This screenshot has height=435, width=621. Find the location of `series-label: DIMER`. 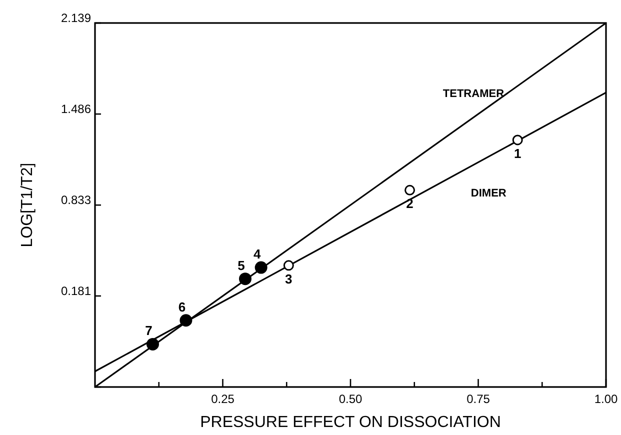

series-label: DIMER is located at coordinates (488, 194).